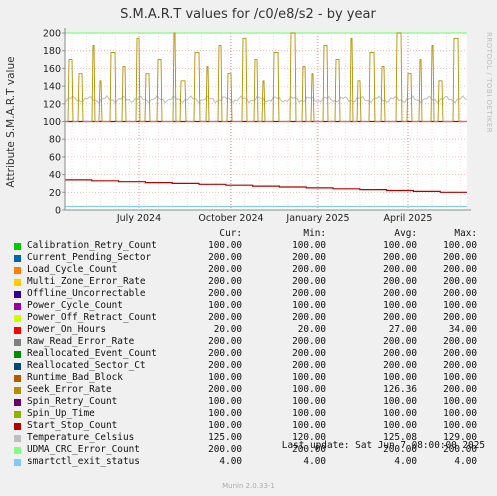  What do you see at coordinates (248, 426) in the screenshot?
I see `legend-item: Start_Stop_Count 100.00 100.00 100.00 100.00` at bounding box center [248, 426].